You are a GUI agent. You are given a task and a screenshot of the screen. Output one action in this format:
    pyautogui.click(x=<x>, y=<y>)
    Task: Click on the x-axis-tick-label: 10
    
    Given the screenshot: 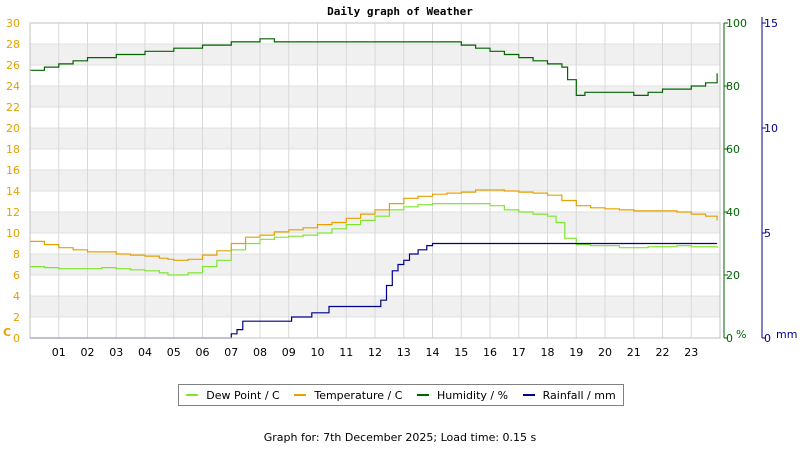 What is the action you would take?
    pyautogui.click(x=318, y=352)
    